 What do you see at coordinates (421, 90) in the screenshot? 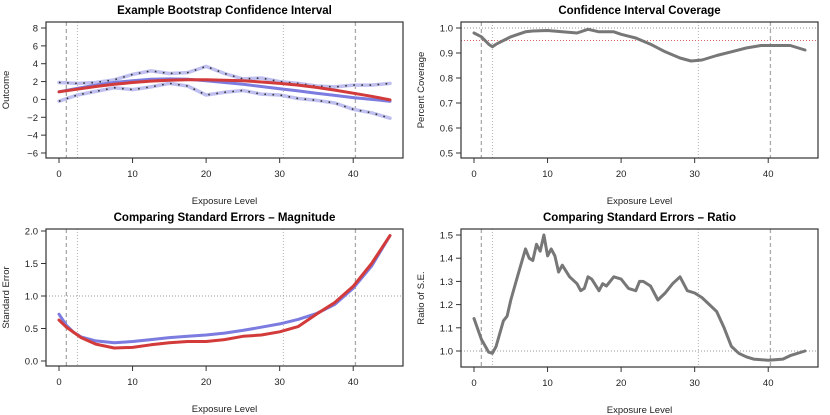
I see `y-axis-label: Percent Coverage` at bounding box center [421, 90].